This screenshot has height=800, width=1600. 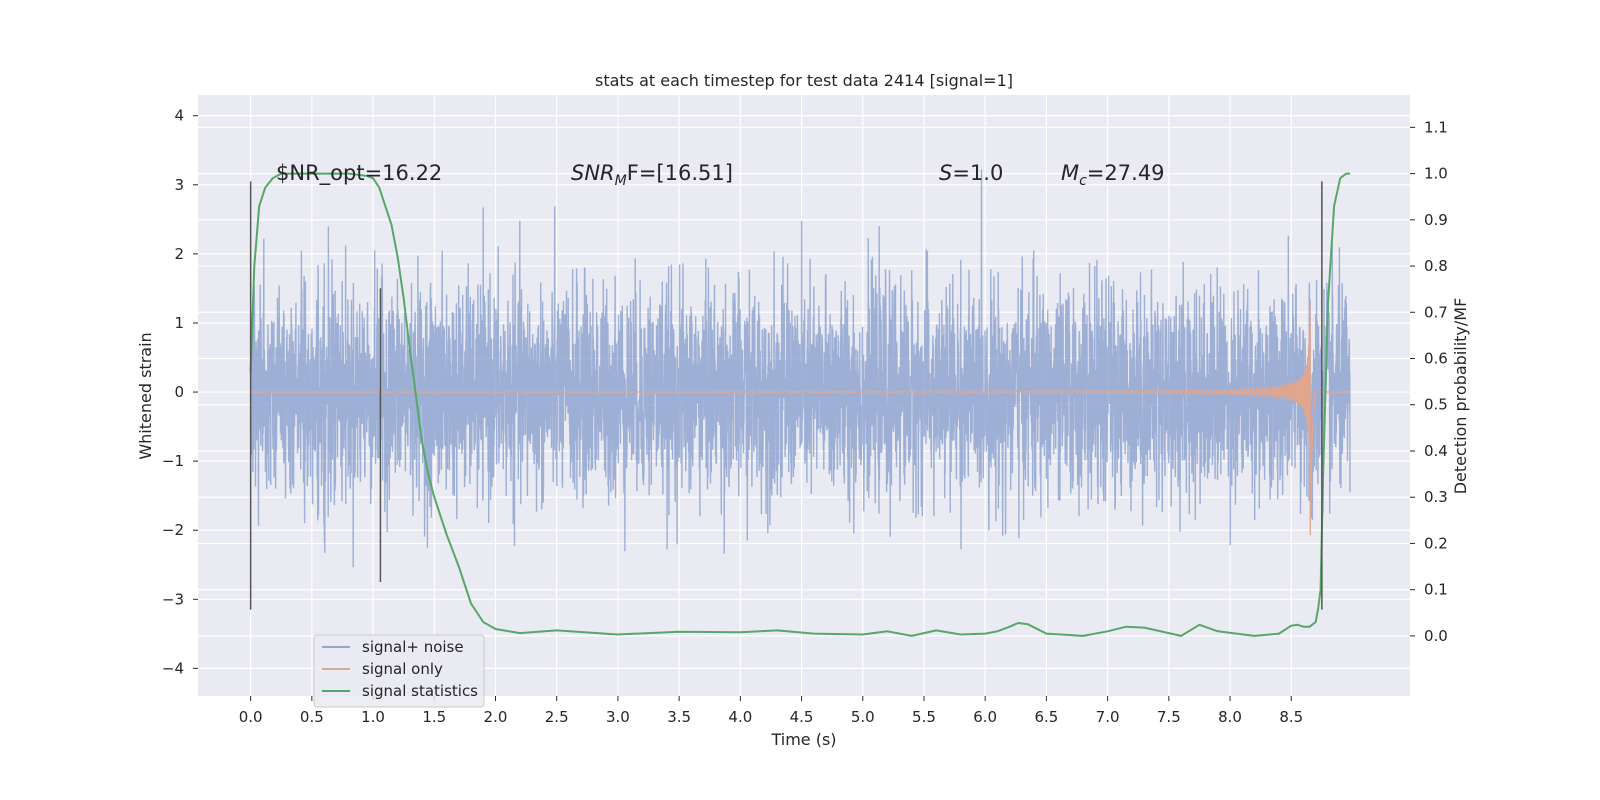 What do you see at coordinates (1436, 174) in the screenshot?
I see `y-tick-label-right: 1.0` at bounding box center [1436, 174].